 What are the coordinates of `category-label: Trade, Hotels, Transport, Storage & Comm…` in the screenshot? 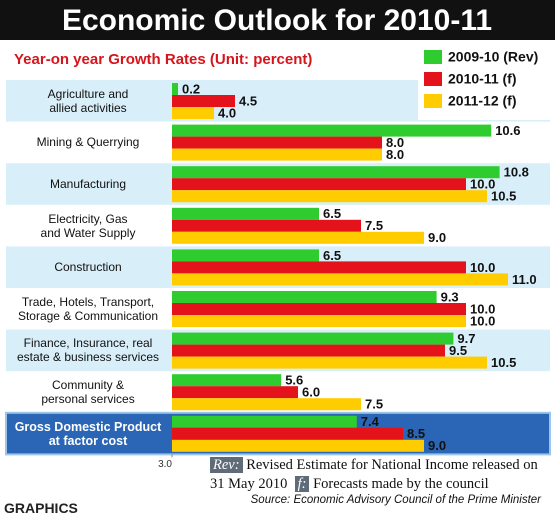 It's located at (88, 308).